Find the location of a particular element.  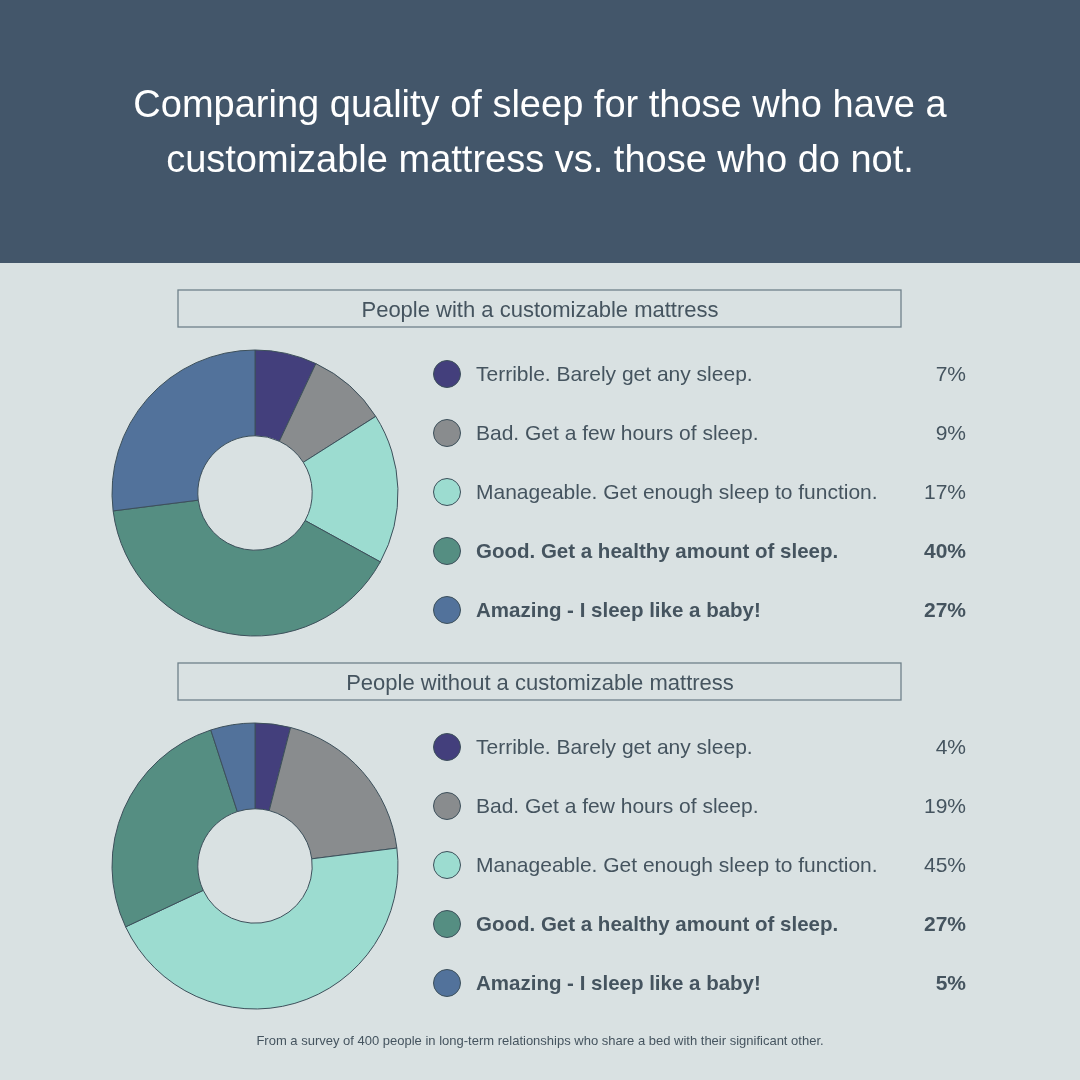

data-label: 19% is located at coordinates (944, 805).